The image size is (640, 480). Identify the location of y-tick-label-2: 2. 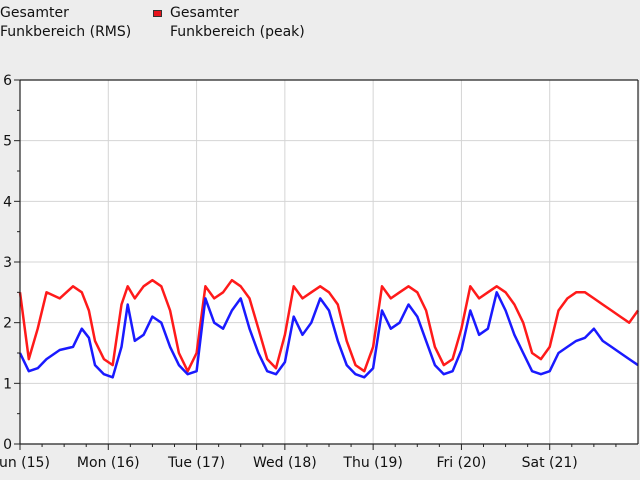
(7, 324).